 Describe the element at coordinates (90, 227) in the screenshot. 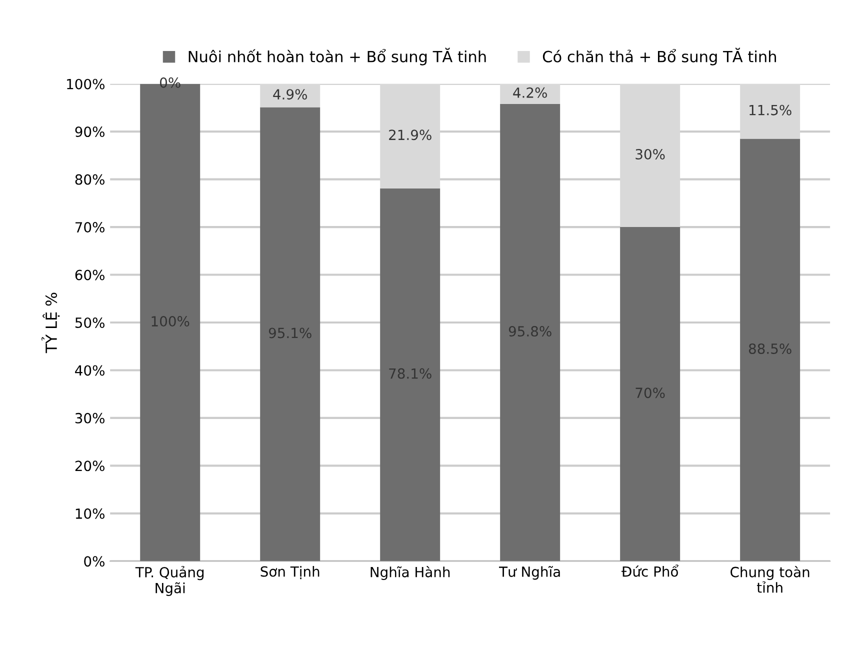

I see `y-tick-label: 70%` at that location.